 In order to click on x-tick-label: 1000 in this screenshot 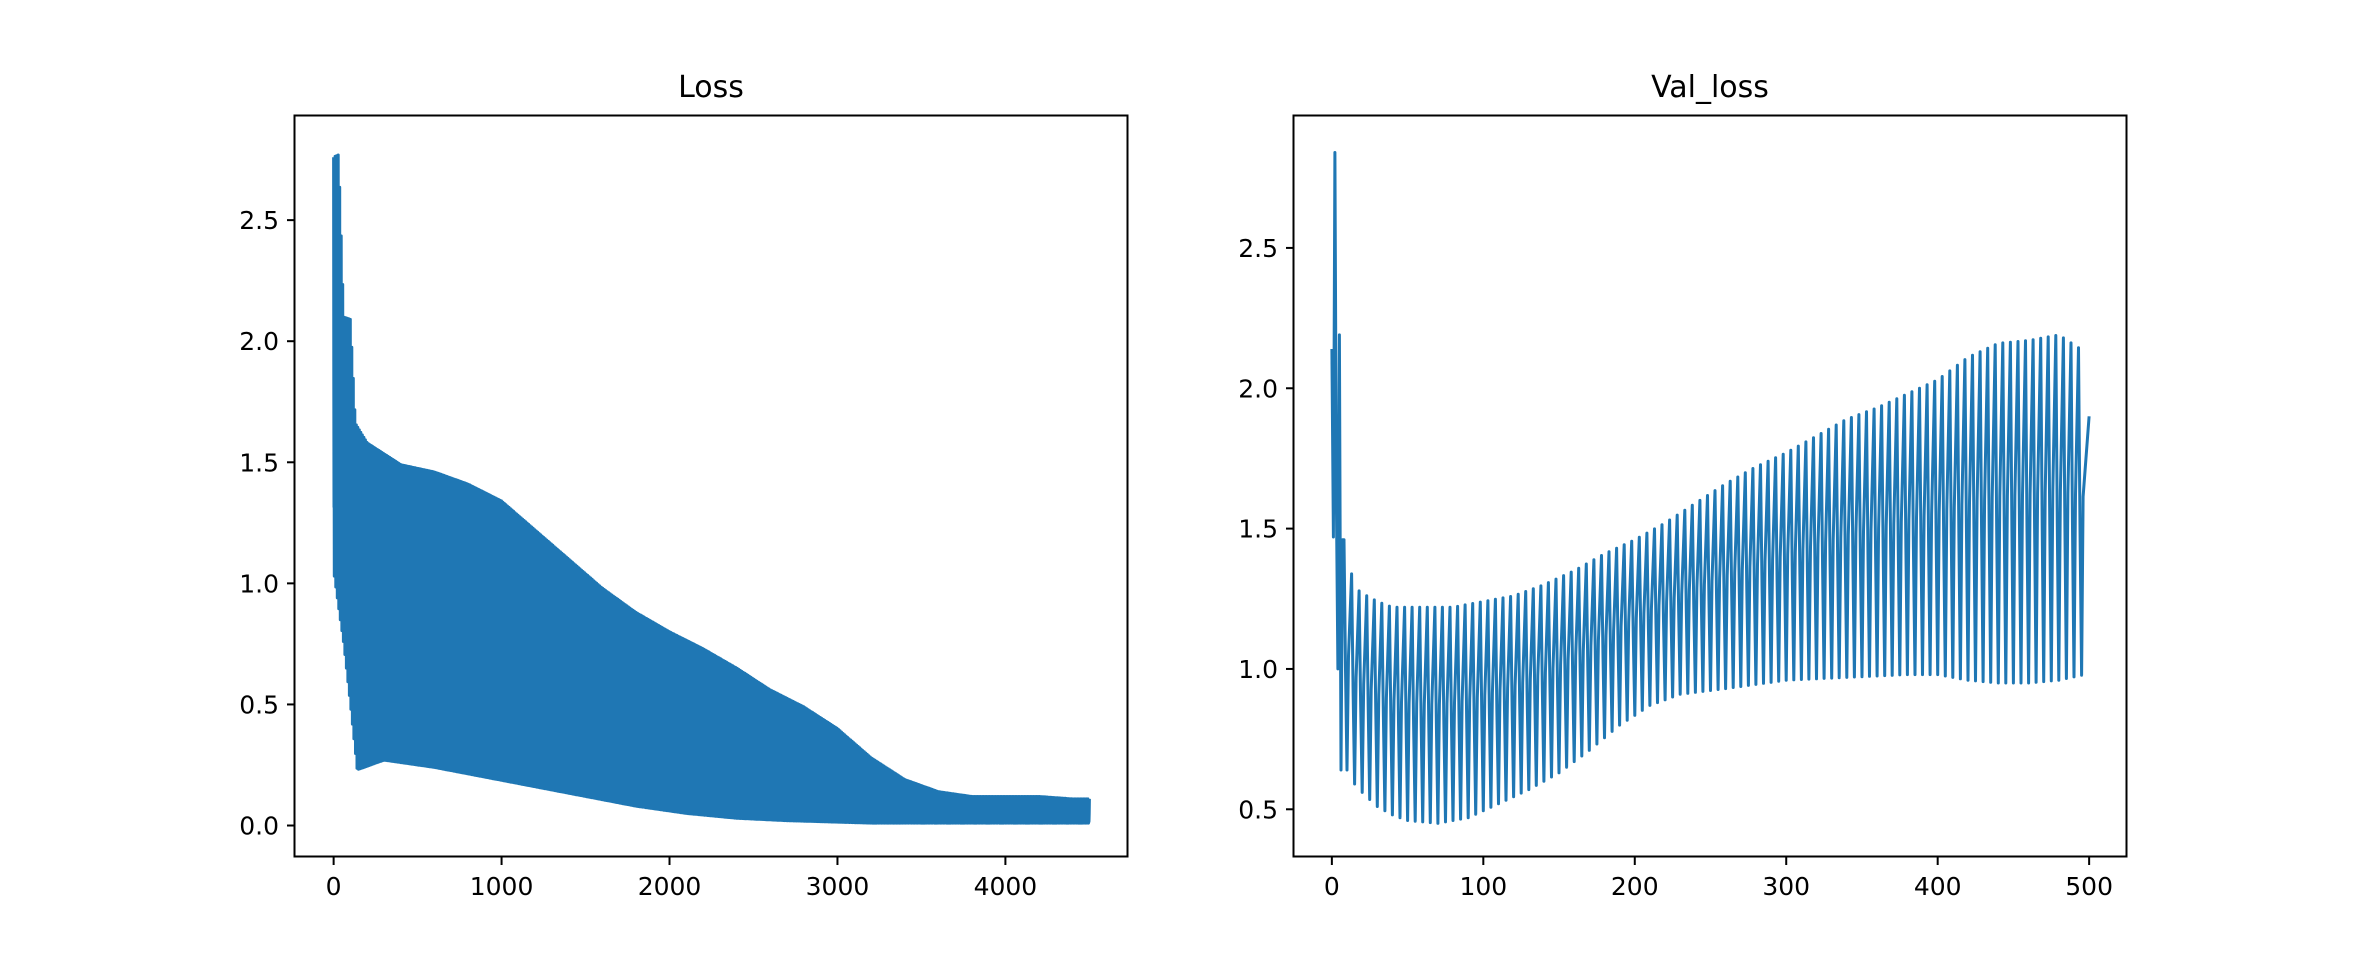, I will do `click(502, 886)`.